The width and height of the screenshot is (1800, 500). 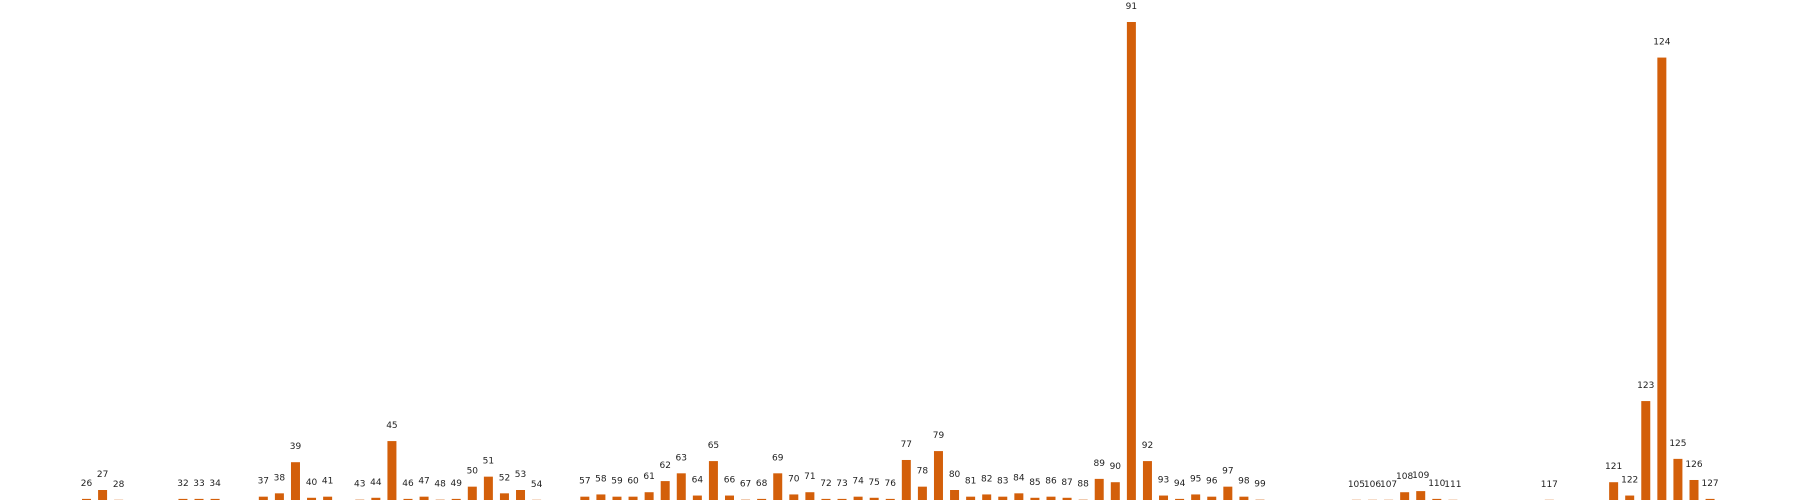 I want to click on bar-label-122: 122, so click(x=1629, y=481).